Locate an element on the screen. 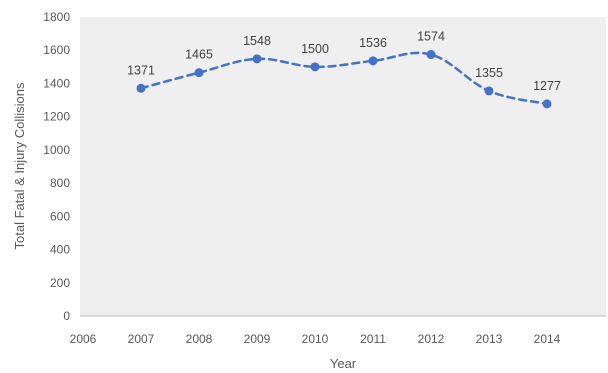 This screenshot has width=608, height=373. x-axis: 2006 2007 2008 2009 2010 2011 2012 2013 2014 is located at coordinates (315, 339).